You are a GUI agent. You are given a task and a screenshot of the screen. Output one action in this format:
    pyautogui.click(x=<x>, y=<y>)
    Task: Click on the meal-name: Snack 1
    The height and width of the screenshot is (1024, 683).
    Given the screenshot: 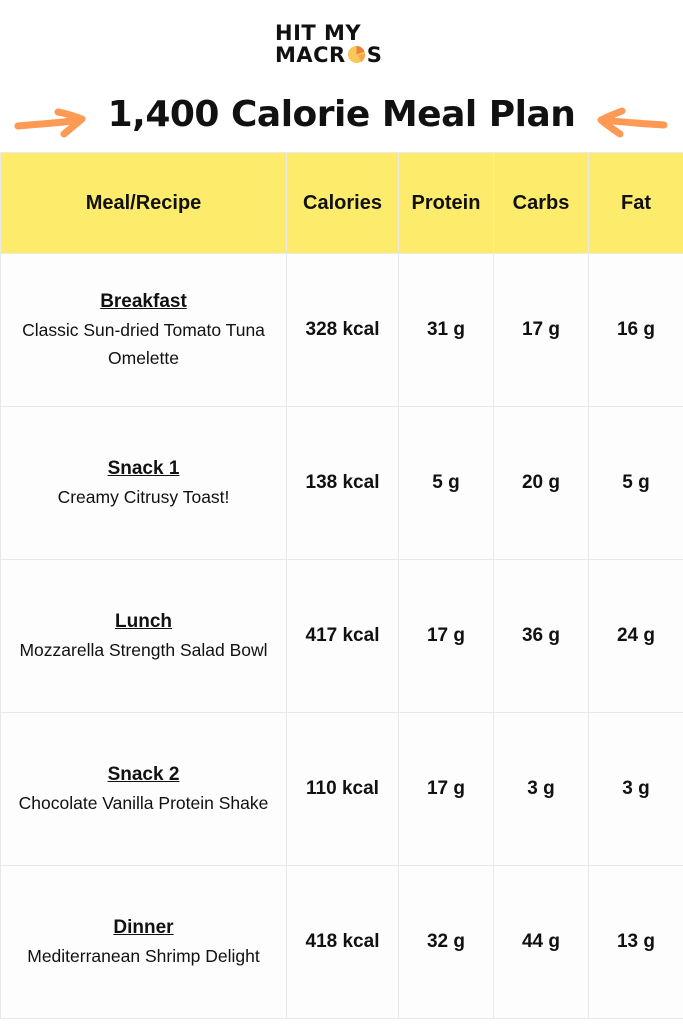 What is the action you would take?
    pyautogui.click(x=143, y=468)
    